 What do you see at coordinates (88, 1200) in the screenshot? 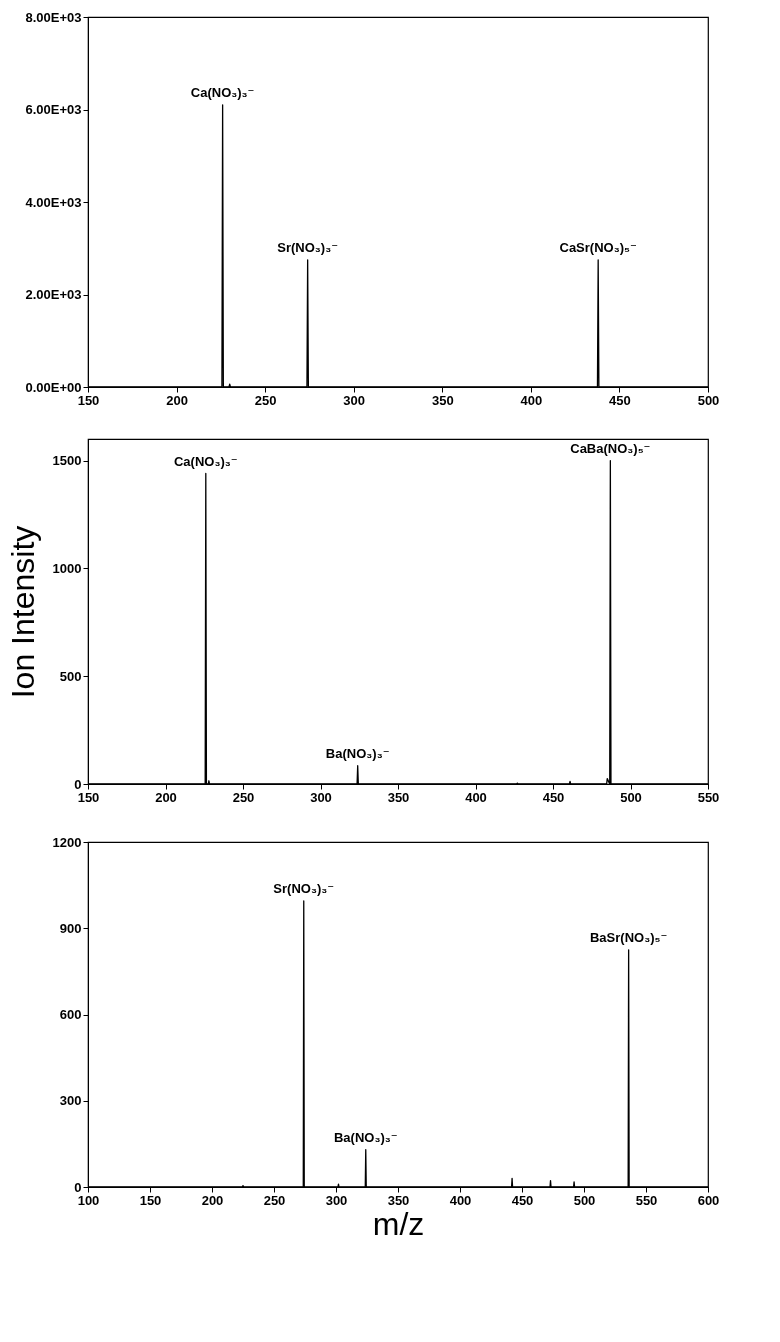
I see `x-tick-label: 100` at bounding box center [88, 1200].